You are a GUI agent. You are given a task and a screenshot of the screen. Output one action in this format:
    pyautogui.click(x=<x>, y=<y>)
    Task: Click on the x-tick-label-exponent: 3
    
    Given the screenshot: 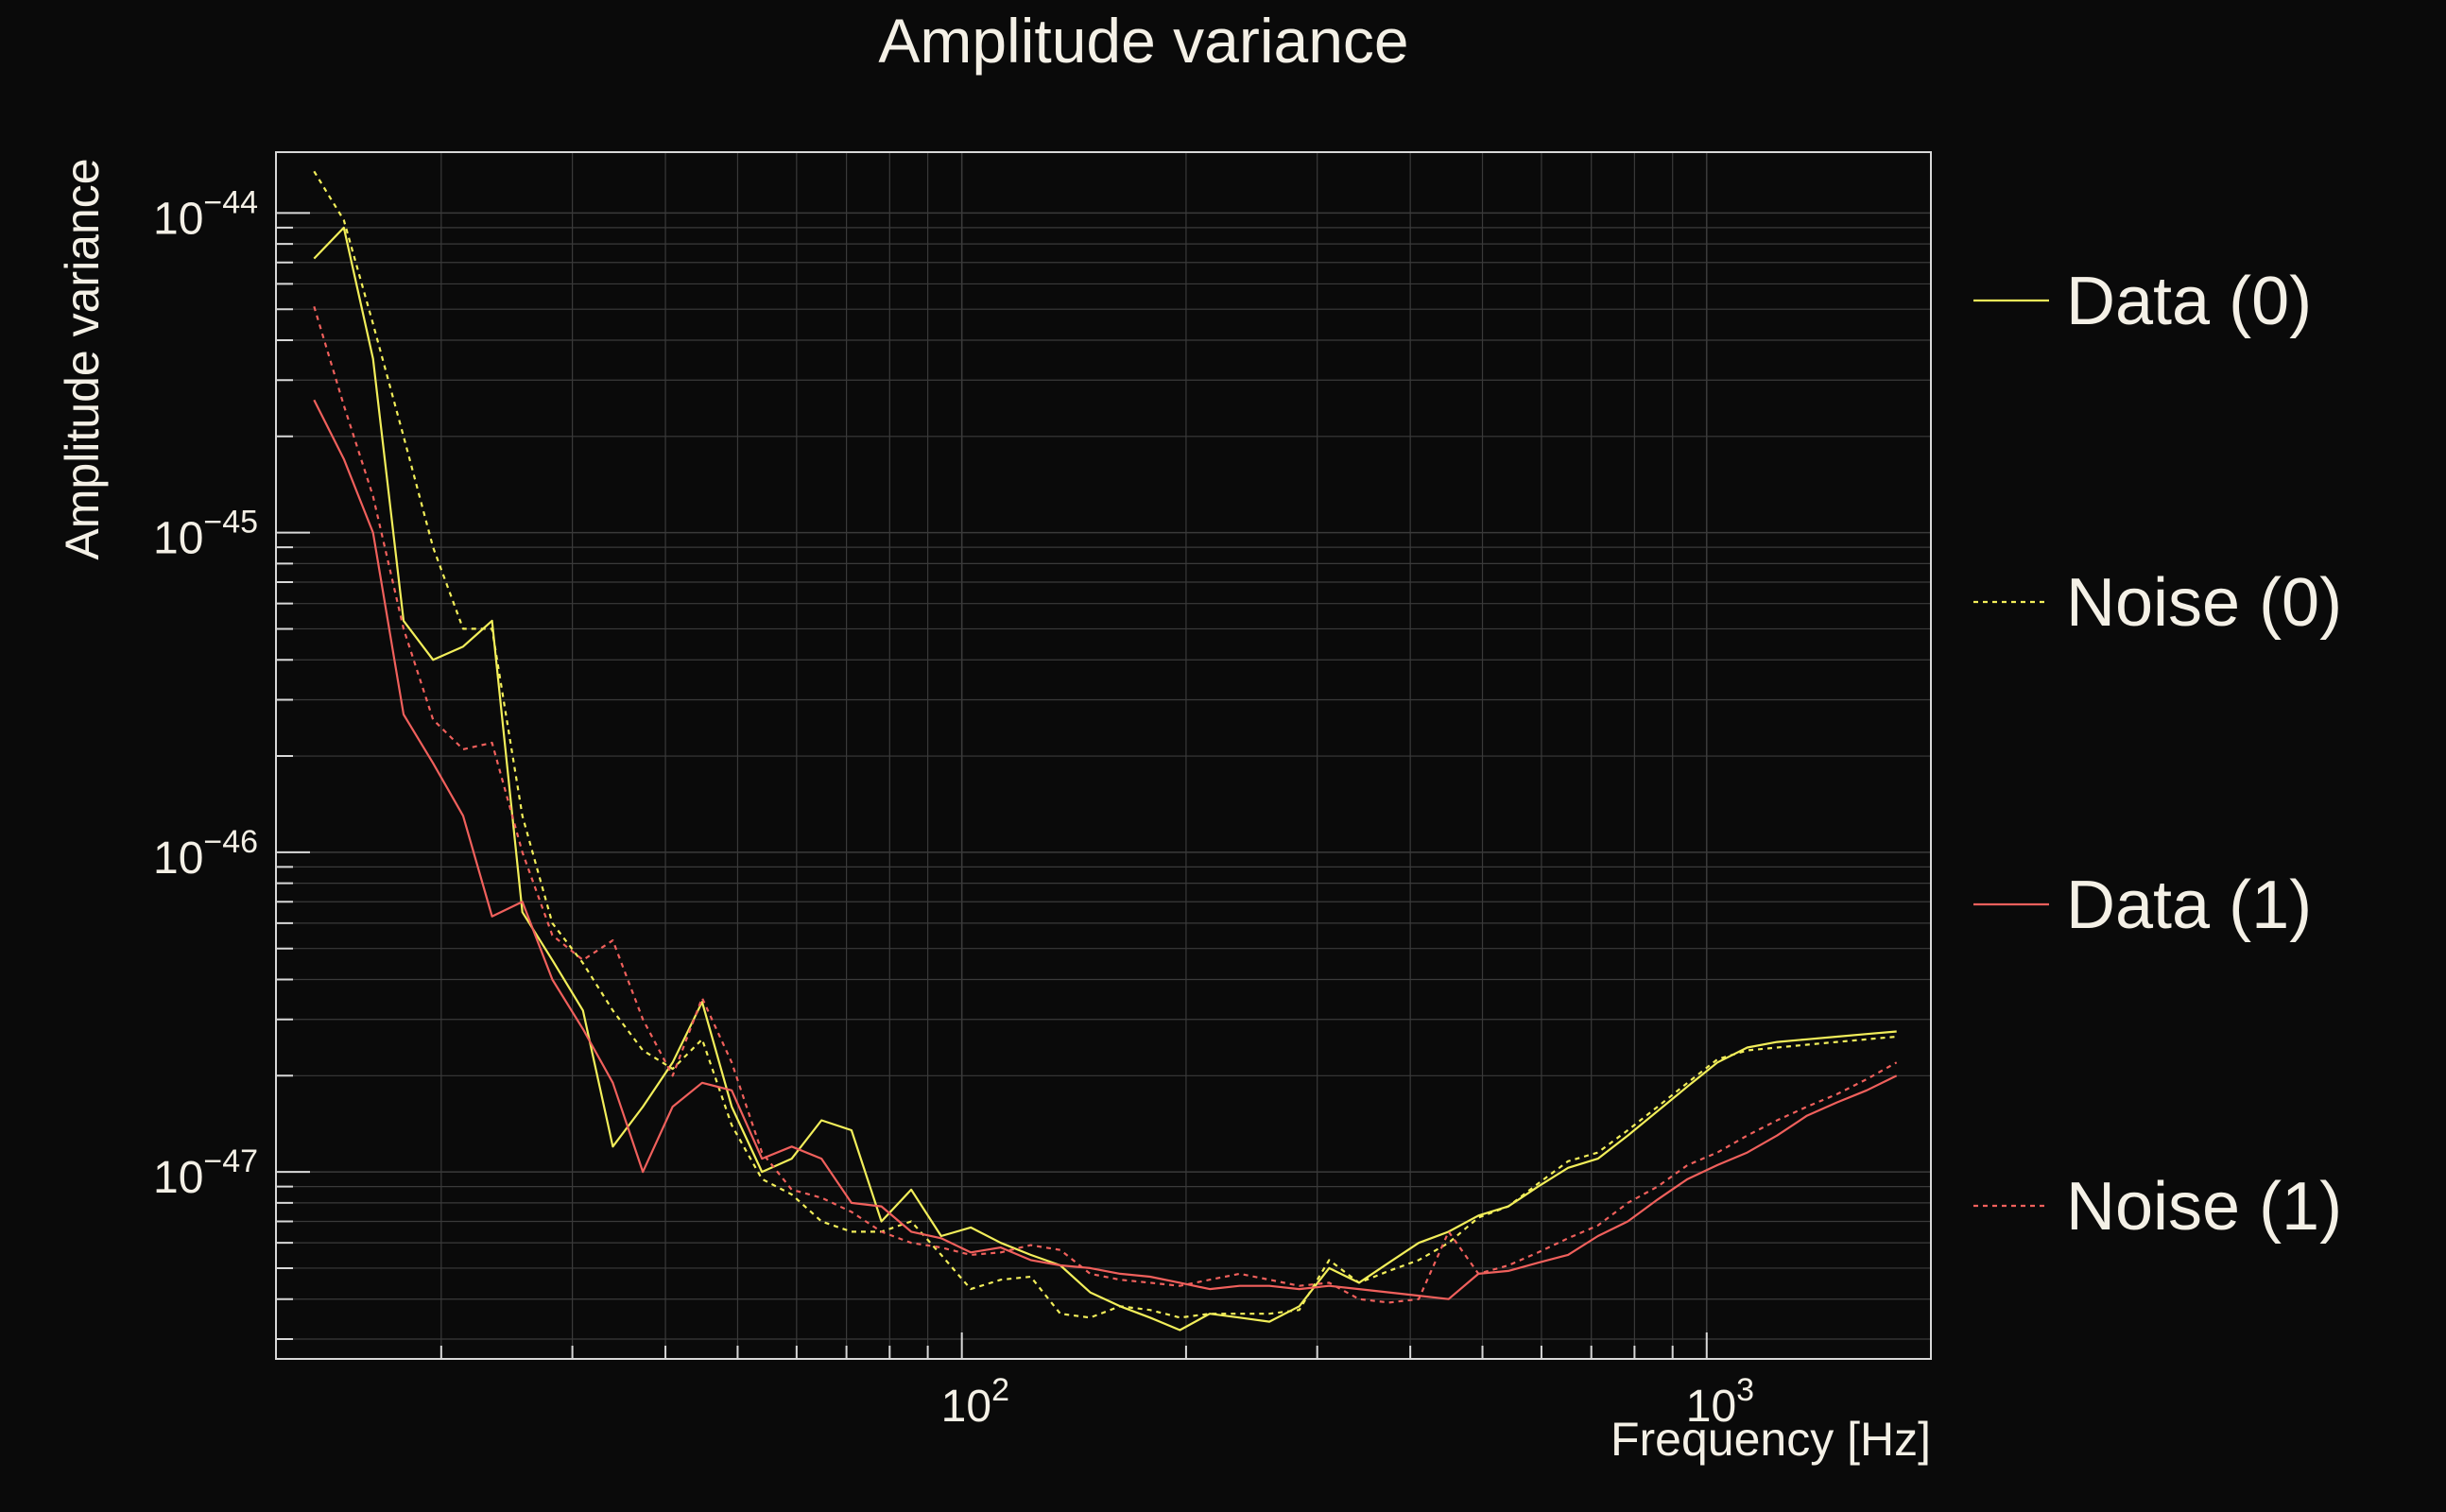 What is the action you would take?
    pyautogui.click(x=1745, y=1390)
    